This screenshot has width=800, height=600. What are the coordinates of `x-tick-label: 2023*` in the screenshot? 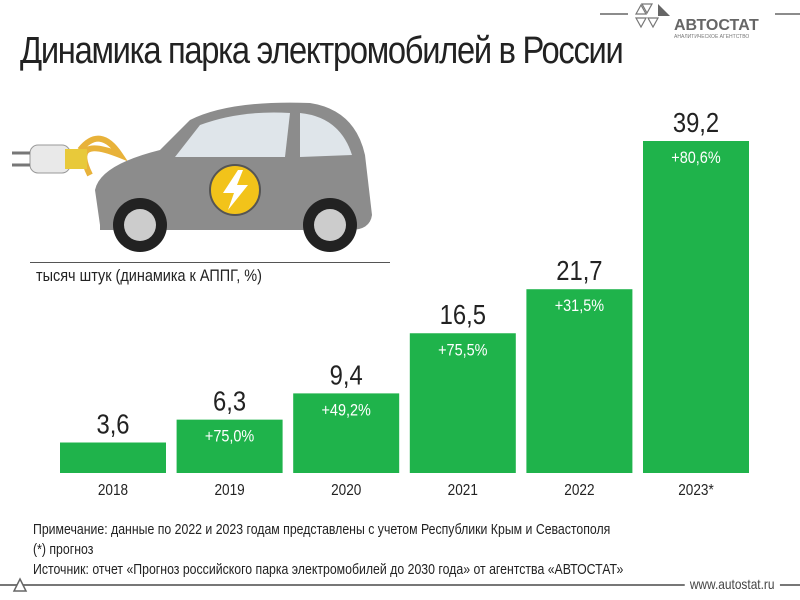 It's located at (696, 490).